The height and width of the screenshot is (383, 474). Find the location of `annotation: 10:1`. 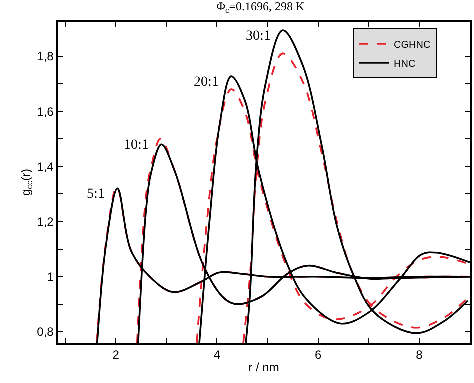

annotation: 10:1 is located at coordinates (136, 145).